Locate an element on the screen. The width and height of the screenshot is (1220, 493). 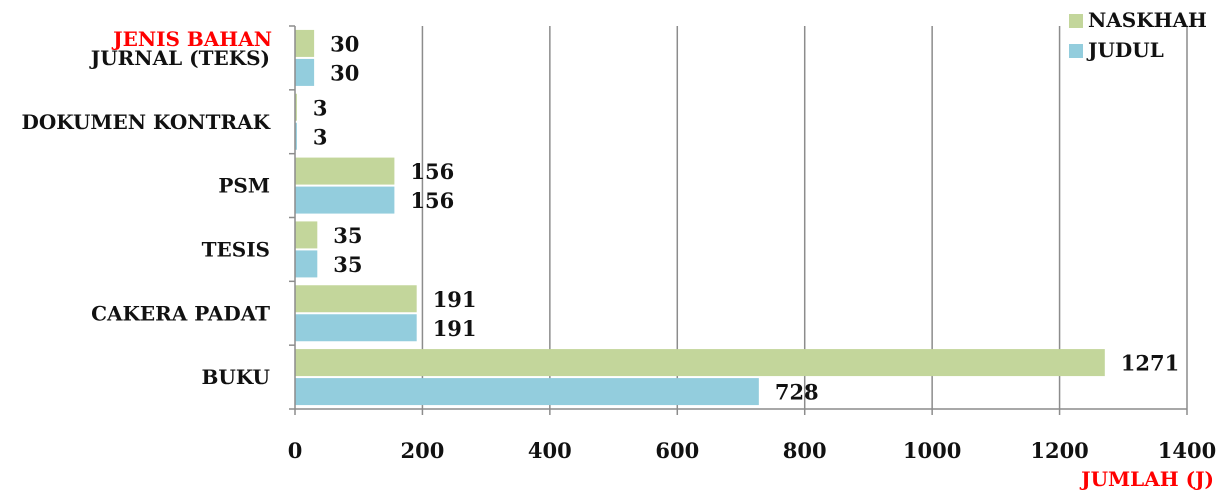
category-label: TESIS is located at coordinates (236, 249).